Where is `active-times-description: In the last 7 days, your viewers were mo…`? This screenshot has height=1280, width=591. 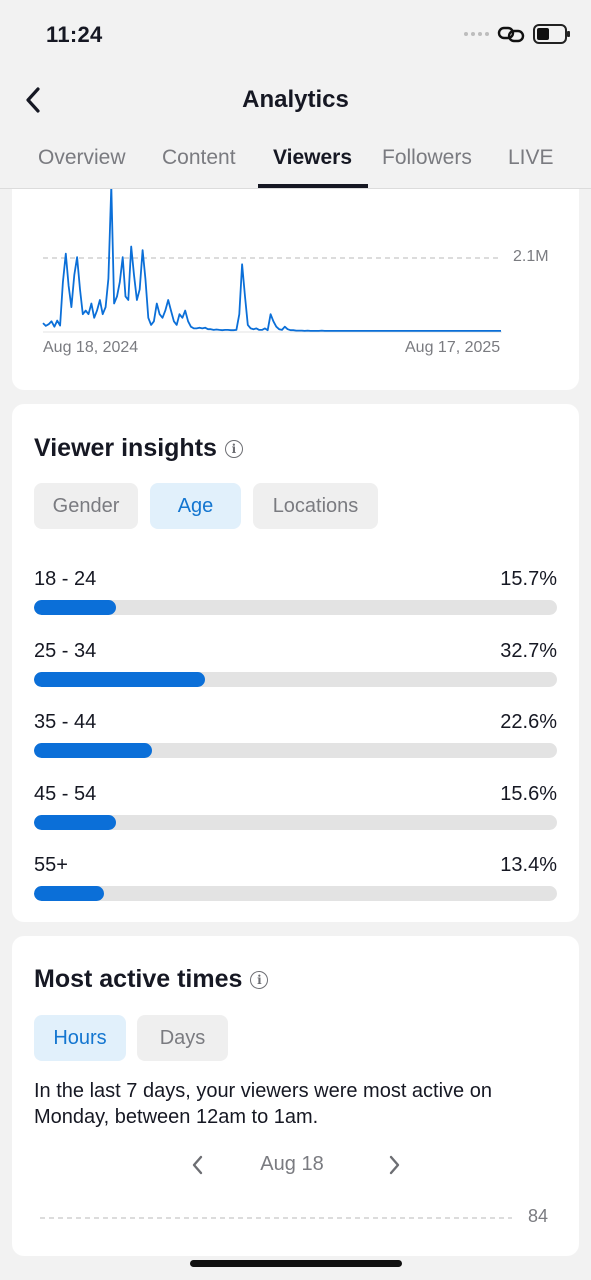 active-times-description: In the last 7 days, your viewers were mo… is located at coordinates (263, 1104).